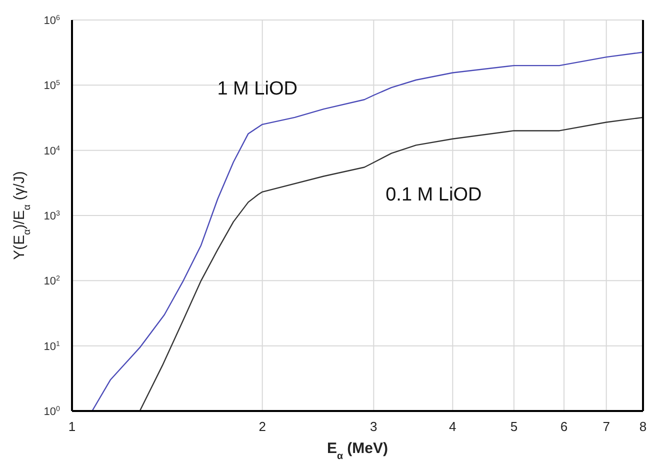  What do you see at coordinates (357, 451) in the screenshot?
I see `x-axis-title: E$_{α}$ (MeV)` at bounding box center [357, 451].